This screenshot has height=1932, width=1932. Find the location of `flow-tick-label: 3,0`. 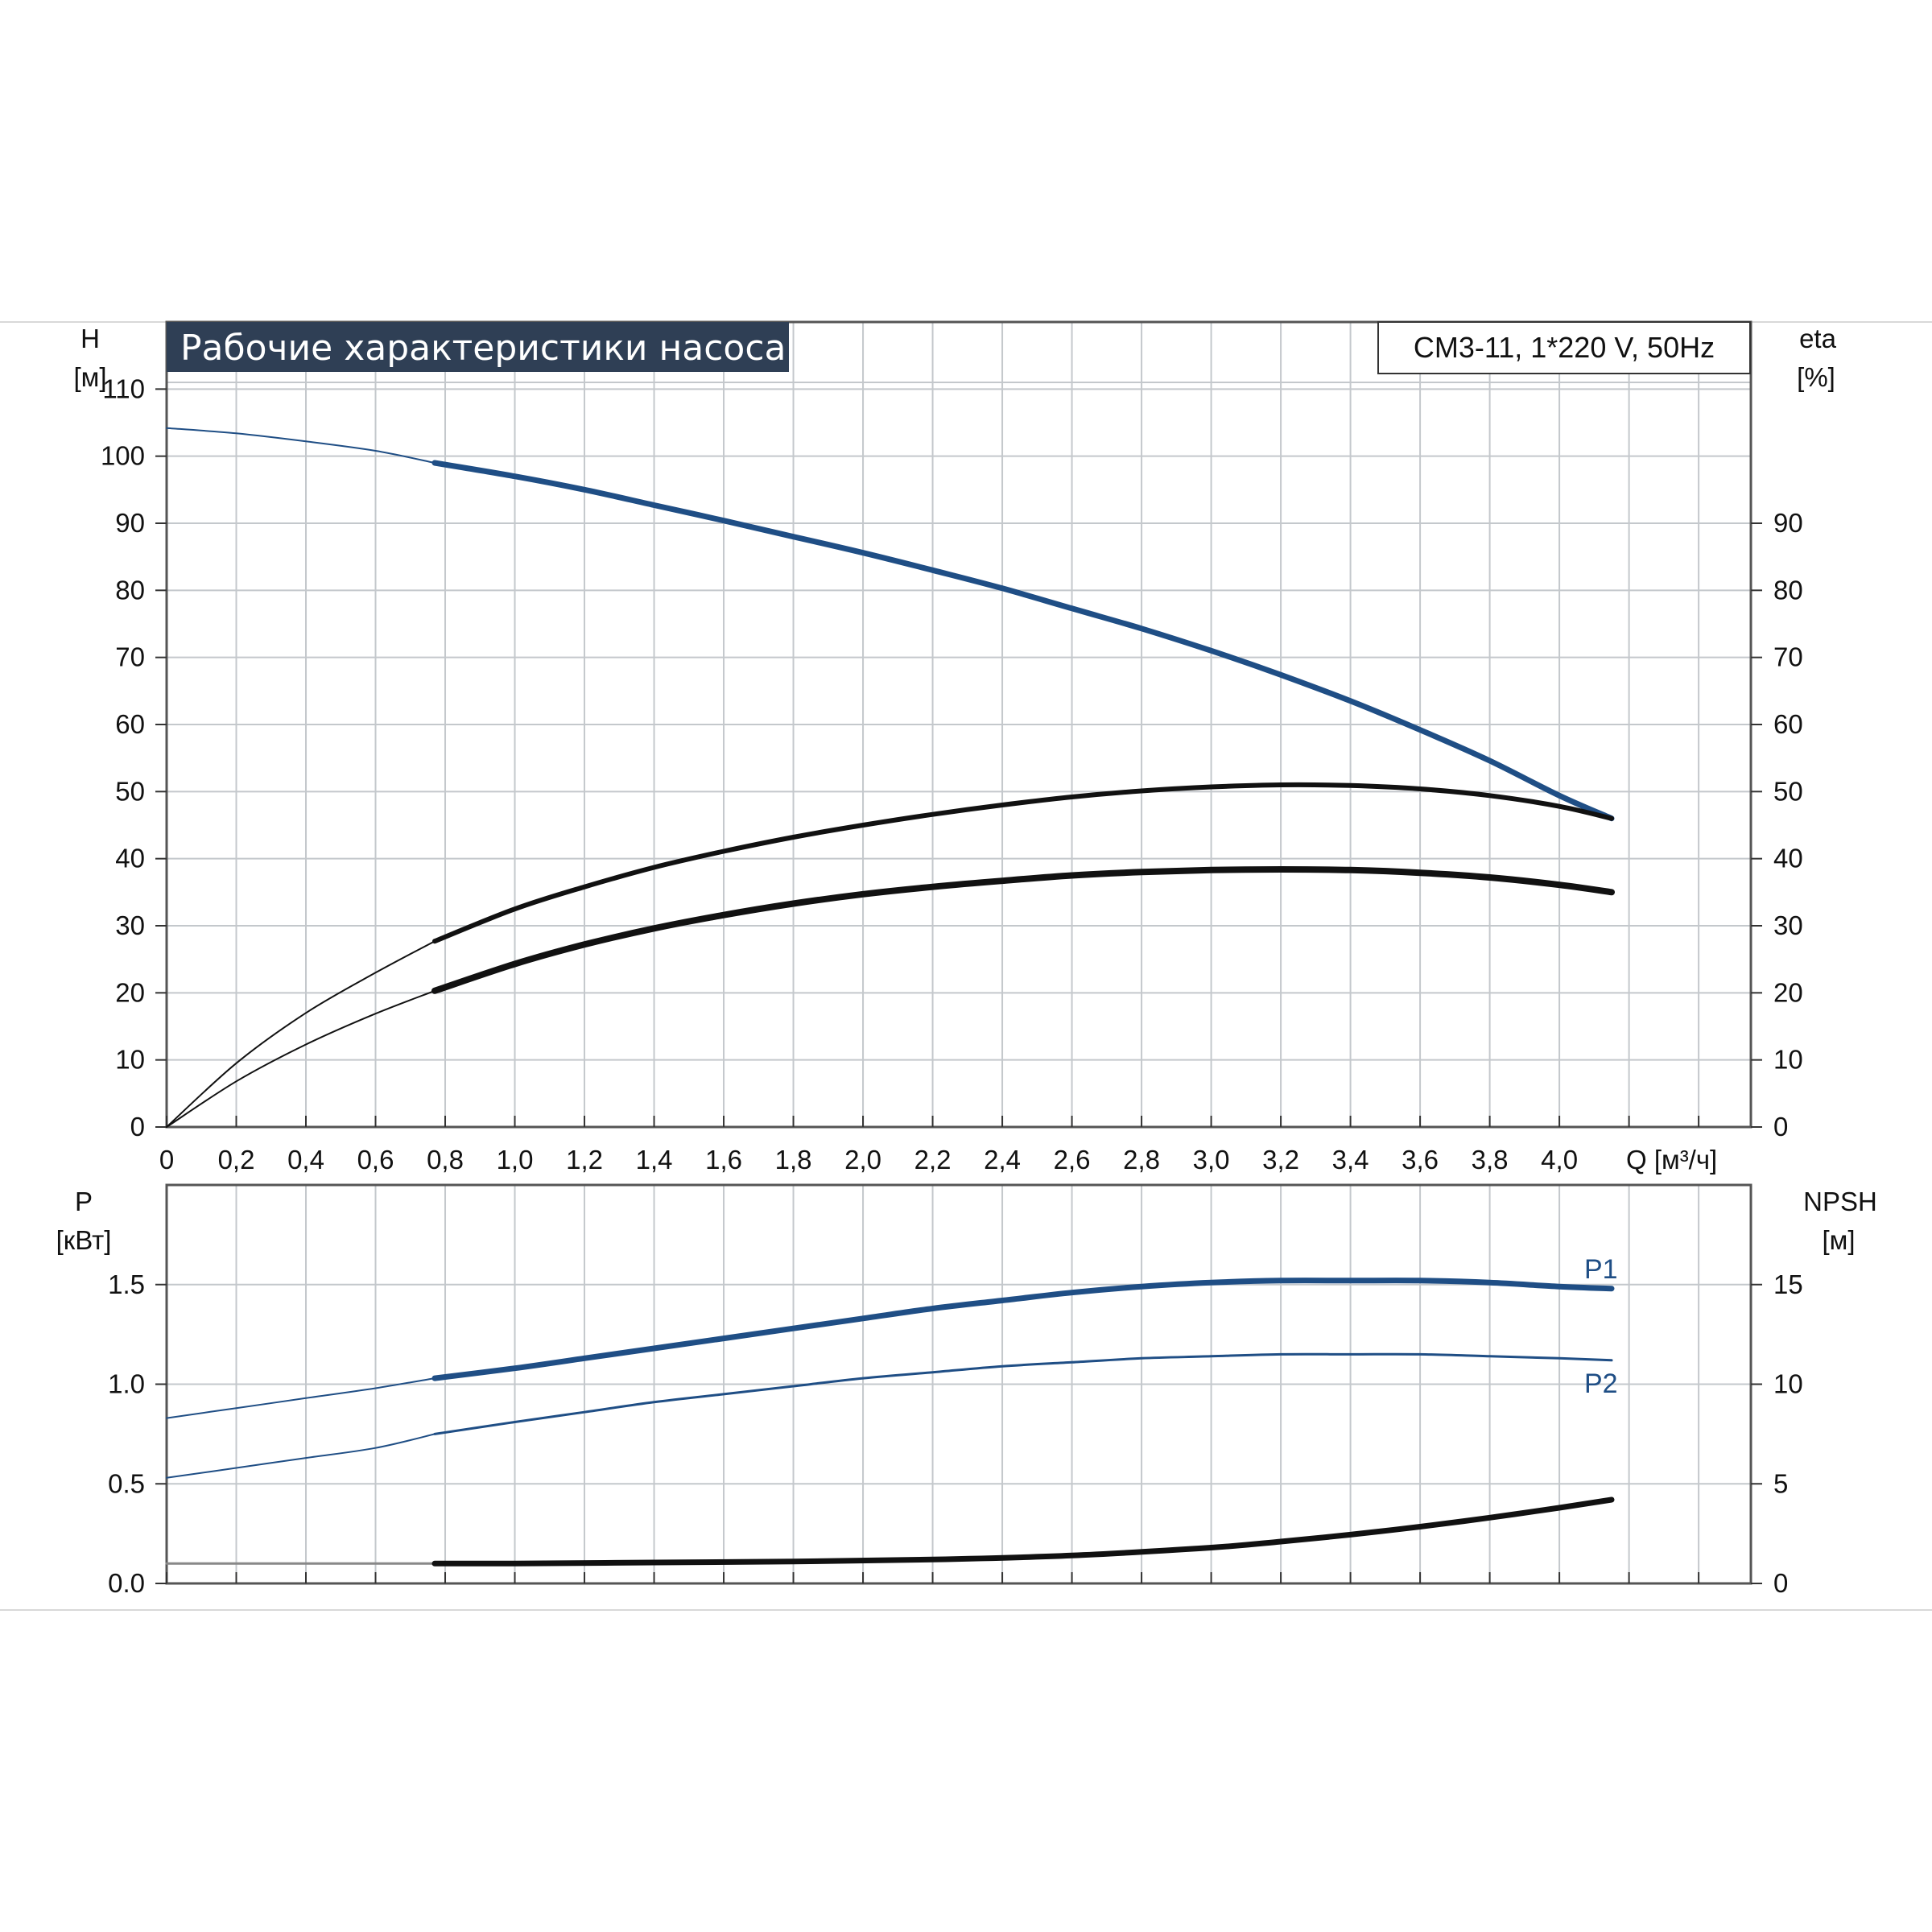

flow-tick-label: 3,0 is located at coordinates (1211, 1159).